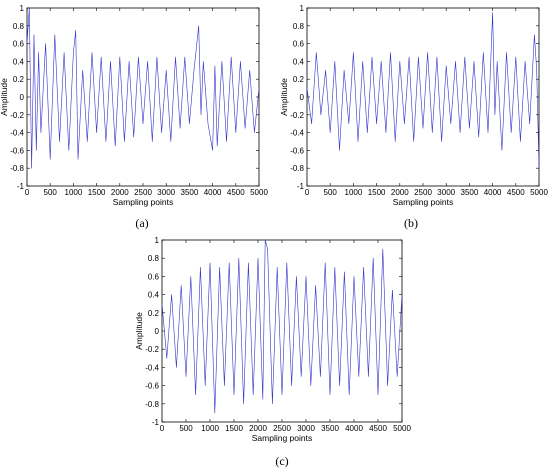 This screenshot has width=550, height=471. Describe the element at coordinates (411, 223) in the screenshot. I see `panel-label-b: (b)` at that location.